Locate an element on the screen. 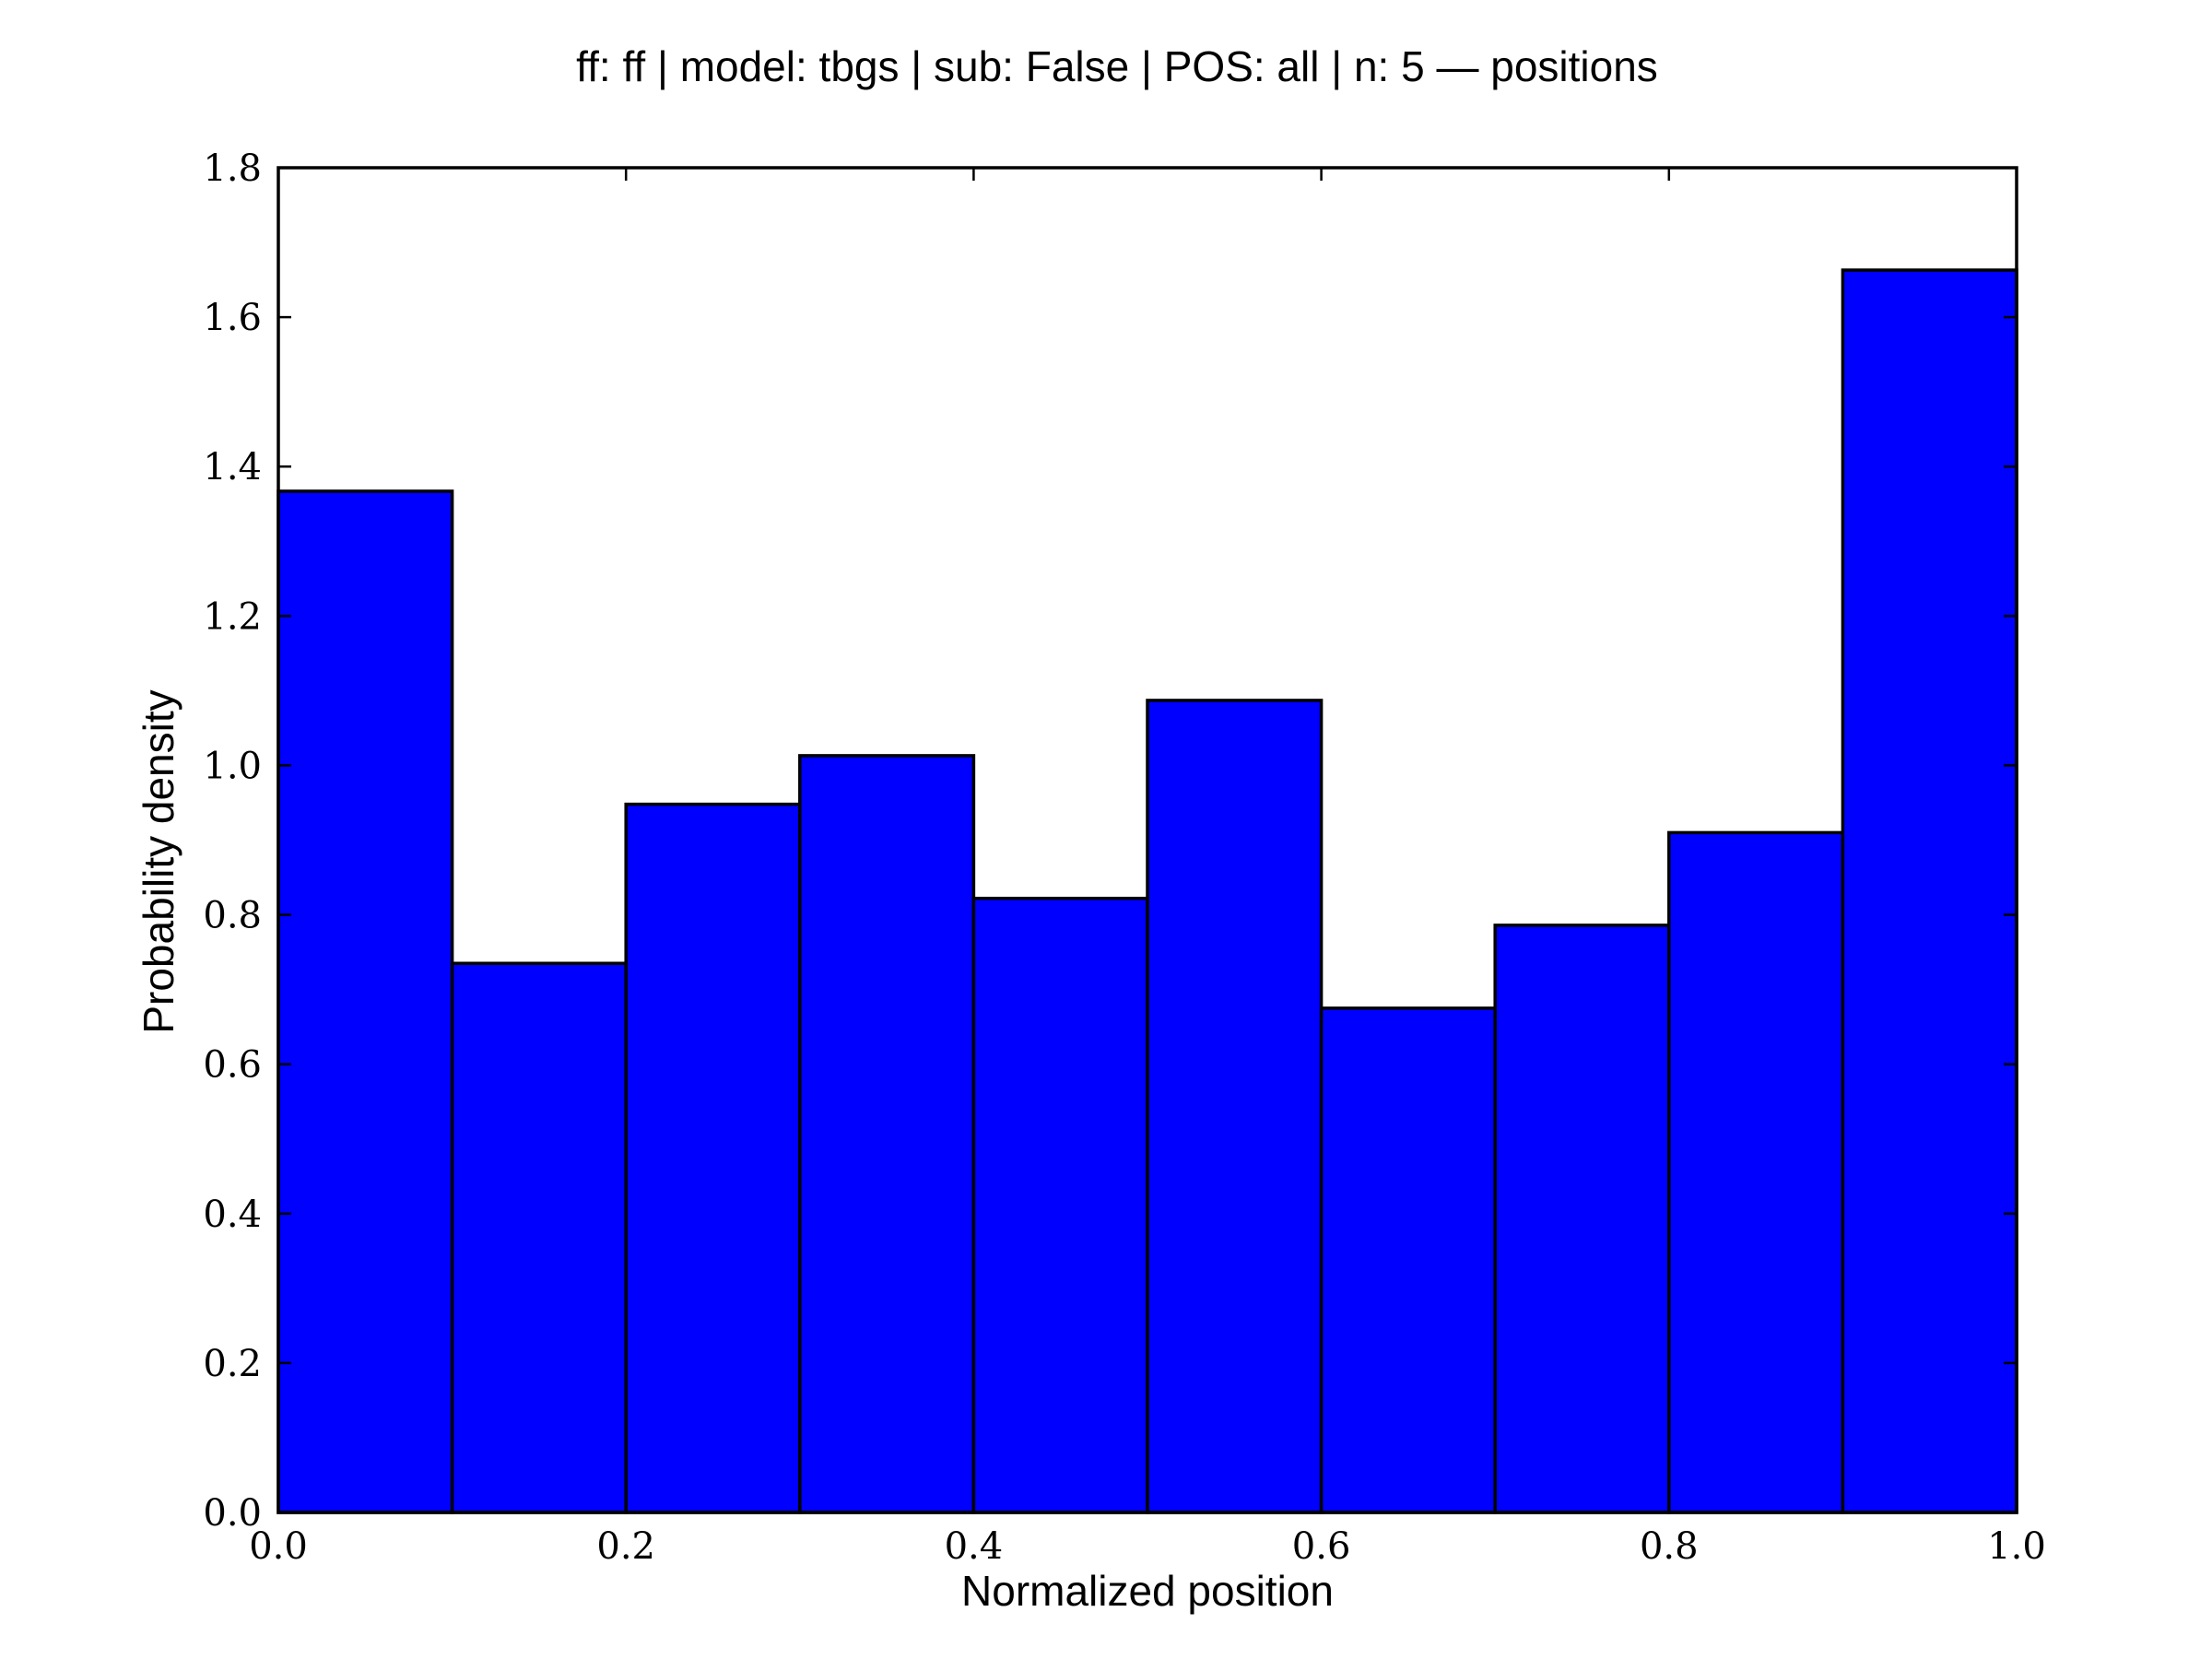 The image size is (2212, 1659). y-tick-label: 0.2 is located at coordinates (232, 1364).